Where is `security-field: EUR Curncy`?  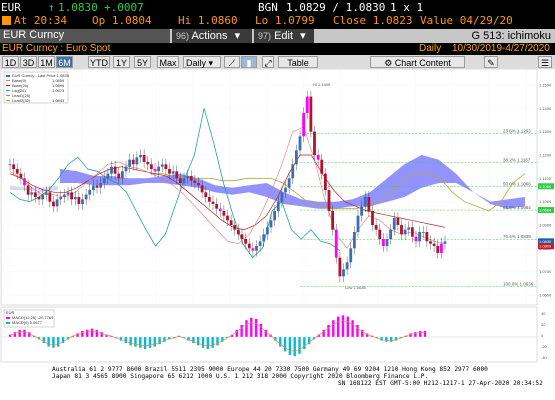
security-field: EUR Curncy is located at coordinates (85, 36).